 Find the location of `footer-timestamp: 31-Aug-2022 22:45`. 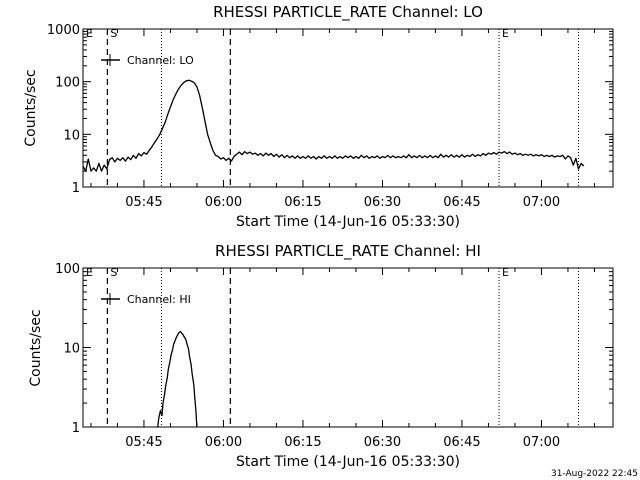

footer-timestamp: 31-Aug-2022 22:45 is located at coordinates (594, 474).